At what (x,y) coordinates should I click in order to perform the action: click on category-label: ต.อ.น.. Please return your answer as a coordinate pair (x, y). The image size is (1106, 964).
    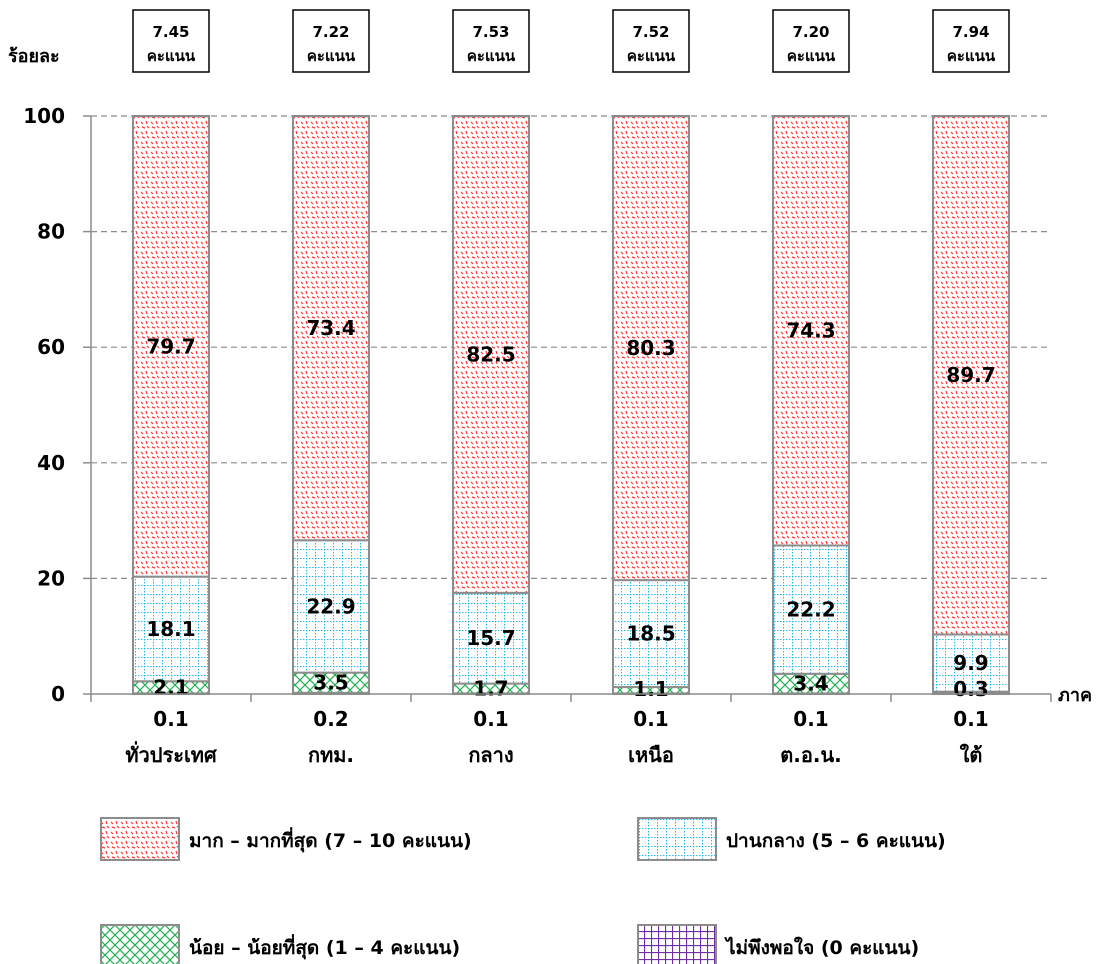
    Looking at the image, I should click on (810, 755).